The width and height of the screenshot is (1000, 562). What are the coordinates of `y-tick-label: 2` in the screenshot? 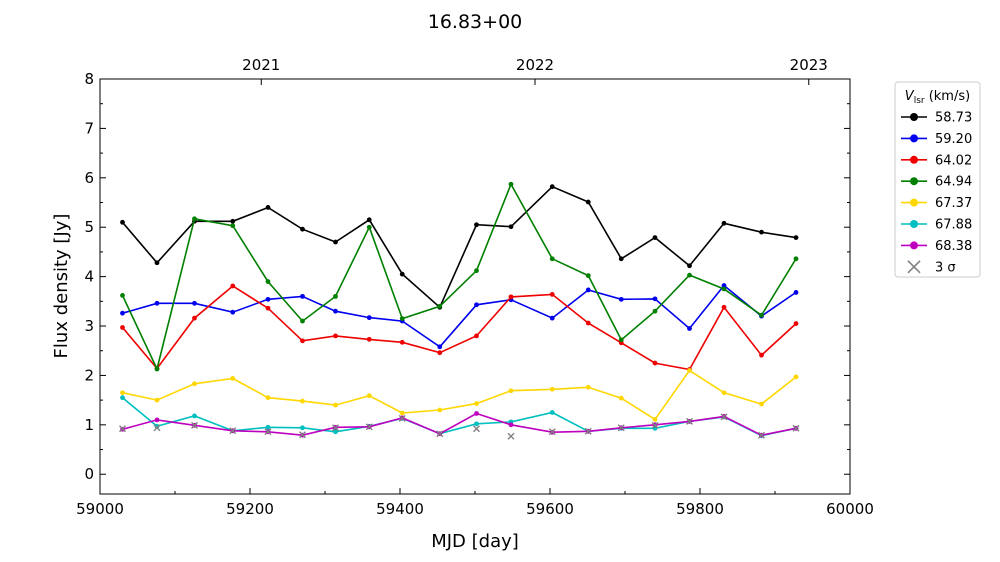 It's located at (89, 375).